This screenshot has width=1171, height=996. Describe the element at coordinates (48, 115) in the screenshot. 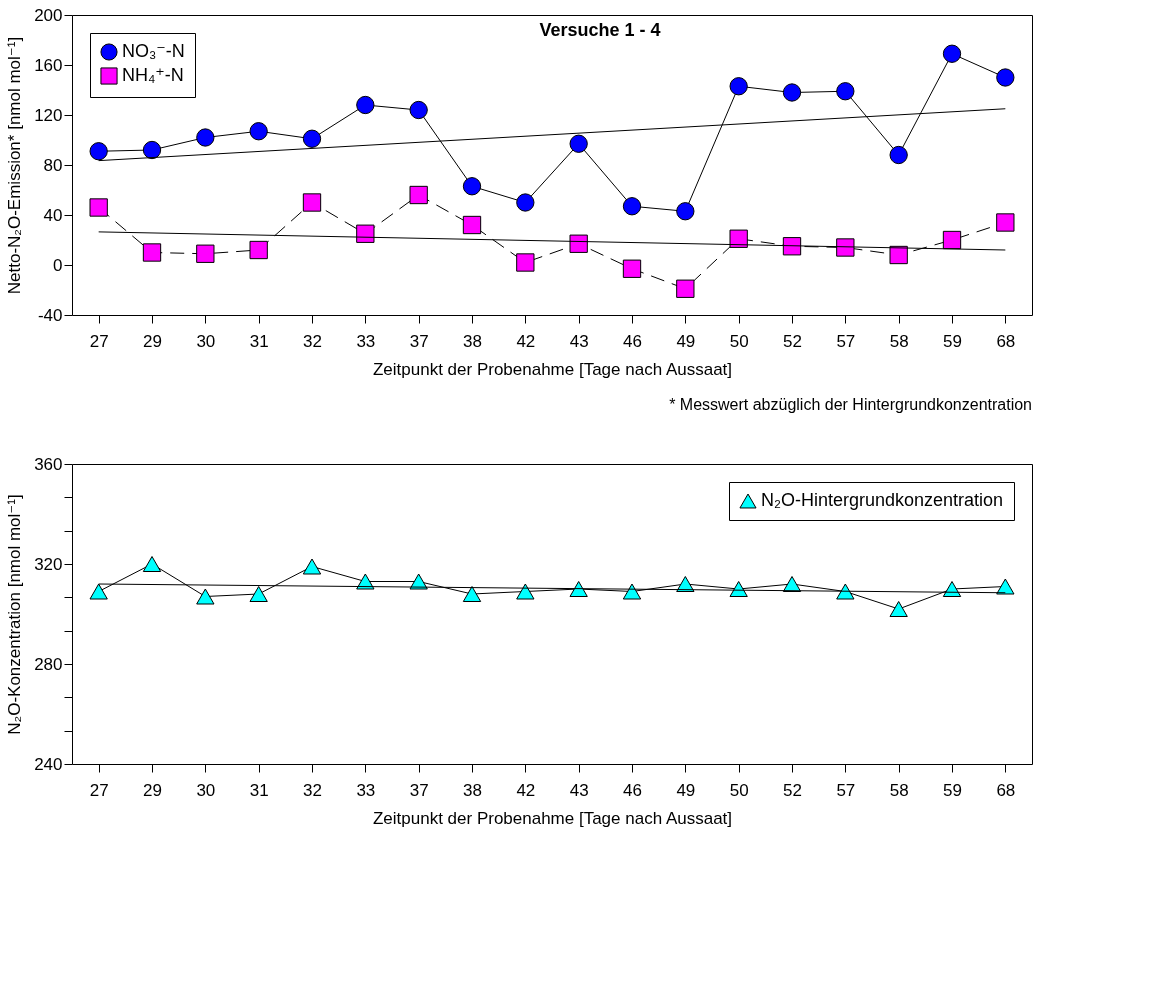

I see `y-tick-label: 120` at that location.